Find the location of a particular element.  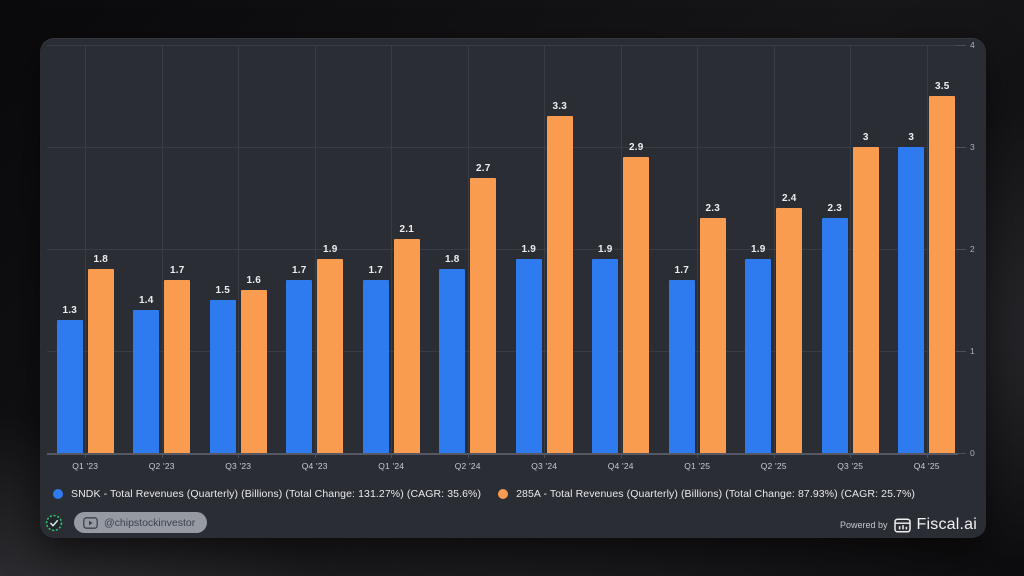

bar-sndk-Q2'24 is located at coordinates (452, 361).